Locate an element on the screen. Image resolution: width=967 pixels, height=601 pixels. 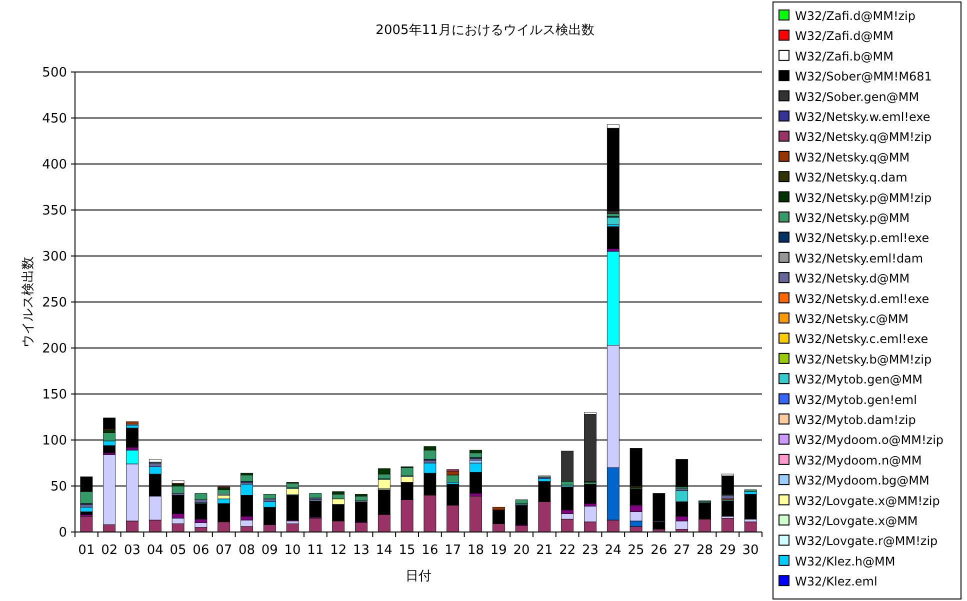
legend-label: W32/Mytob.gen!eml is located at coordinates (856, 399).